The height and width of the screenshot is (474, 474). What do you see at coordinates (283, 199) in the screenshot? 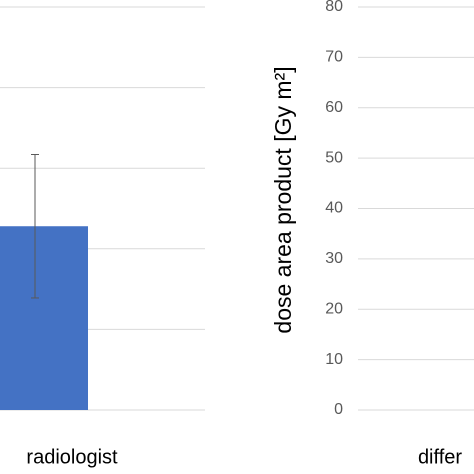
I see `y-axis-title: dose area product [Gy m²]` at bounding box center [283, 199].